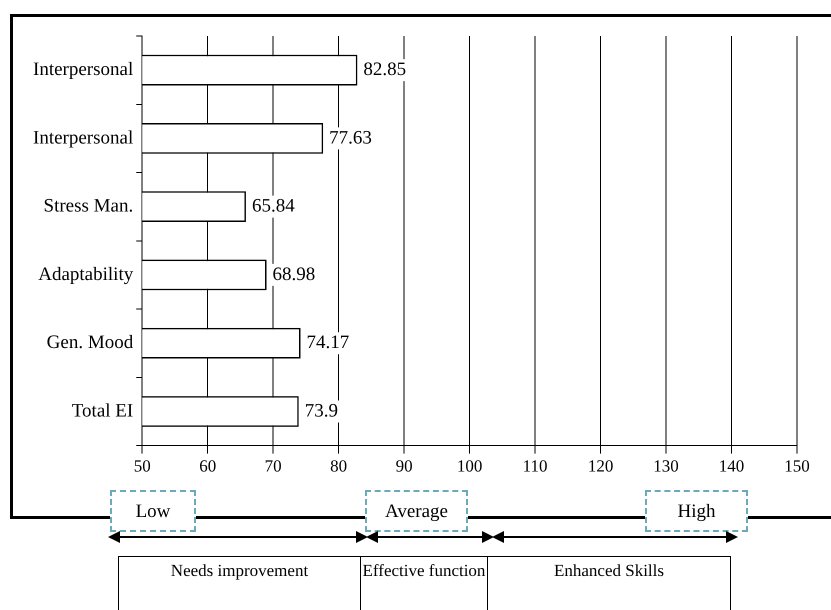 This screenshot has width=831, height=610. I want to click on x-tick-label: 130, so click(666, 466).